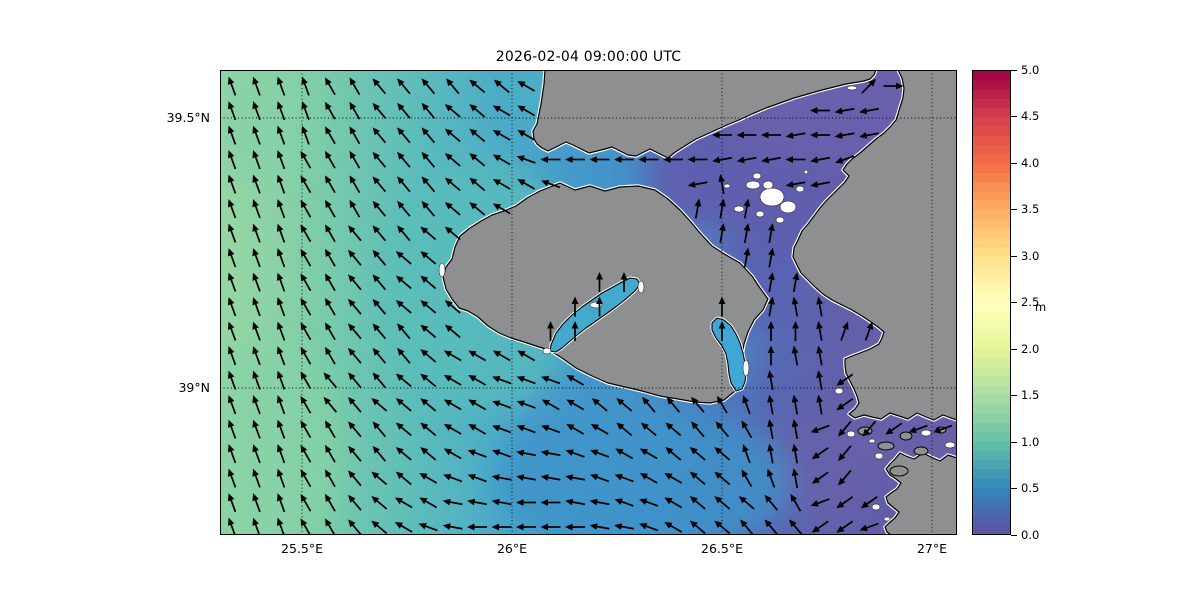 This screenshot has width=1200, height=600. What do you see at coordinates (1030, 488) in the screenshot?
I see `colorbar-tick-label: 0.5` at bounding box center [1030, 488].